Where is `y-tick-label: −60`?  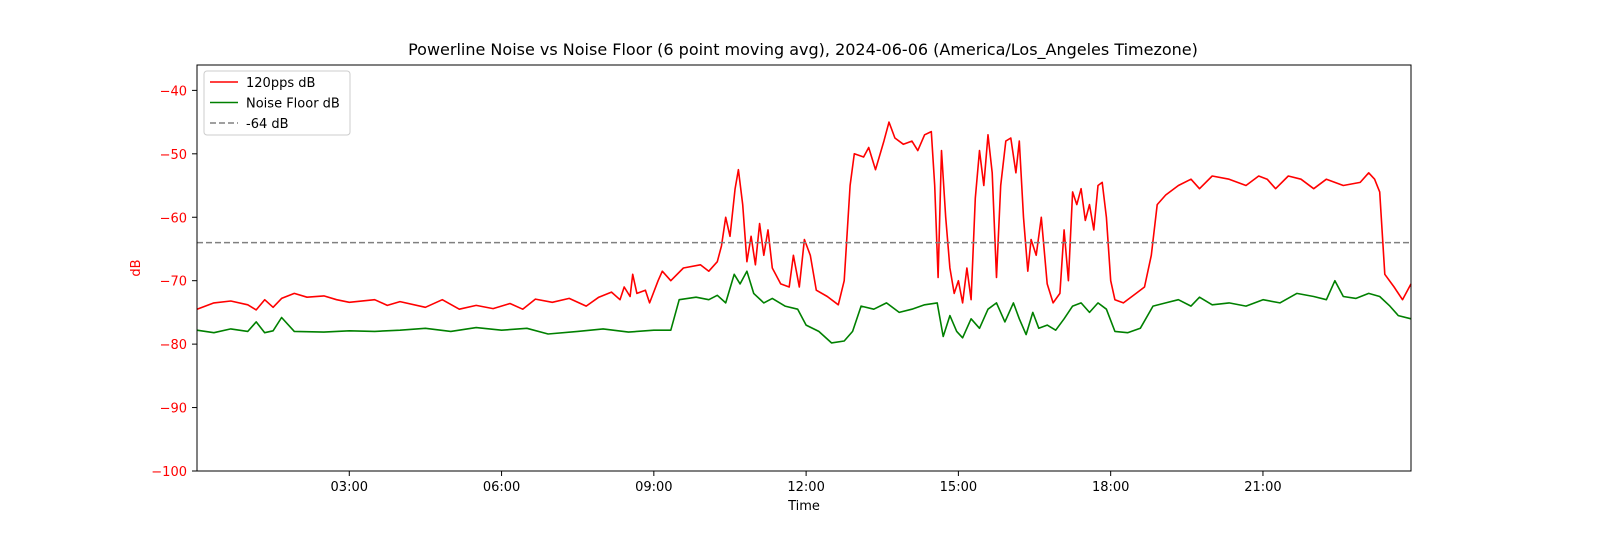
y-tick-label: −60 is located at coordinates (173, 218).